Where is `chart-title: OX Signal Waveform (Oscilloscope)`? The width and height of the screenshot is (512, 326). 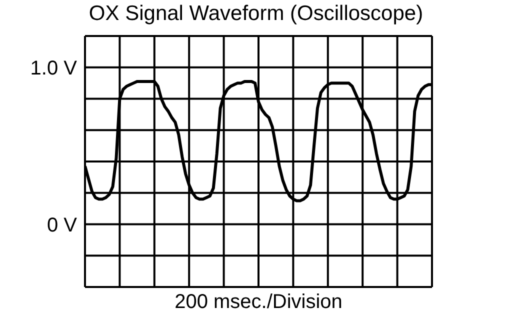 chart-title: OX Signal Waveform (Oscilloscope) is located at coordinates (256, 14).